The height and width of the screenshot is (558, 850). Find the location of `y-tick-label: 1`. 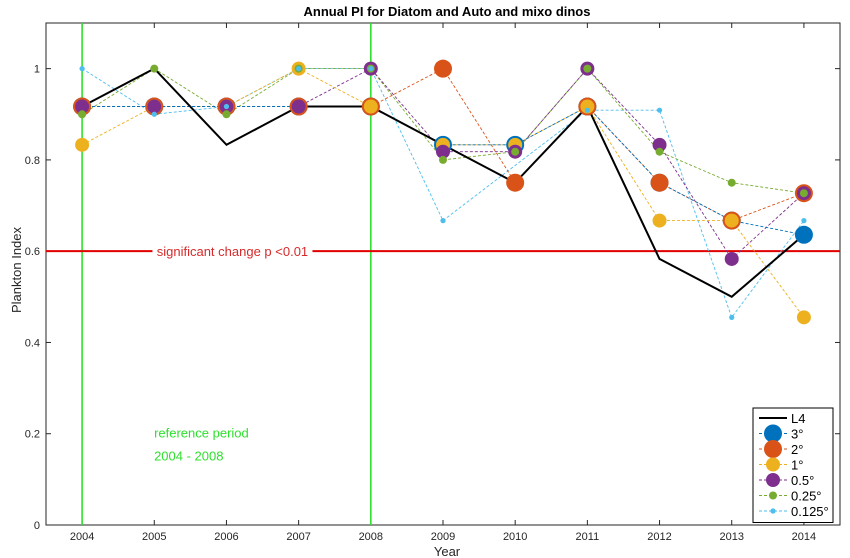

y-tick-label: 1 is located at coordinates (37, 70).